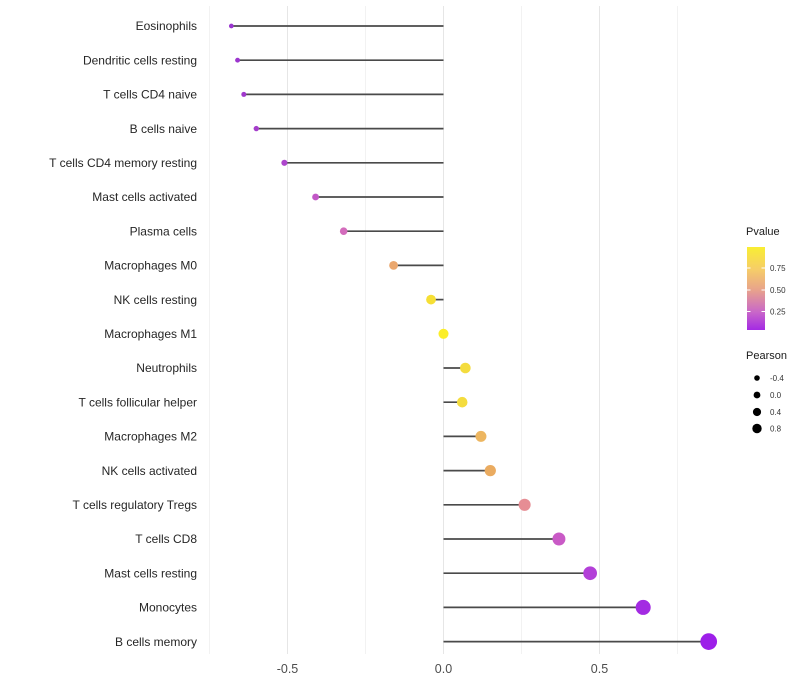  I want to click on pvalue-legend-title: Pvalue, so click(763, 232).